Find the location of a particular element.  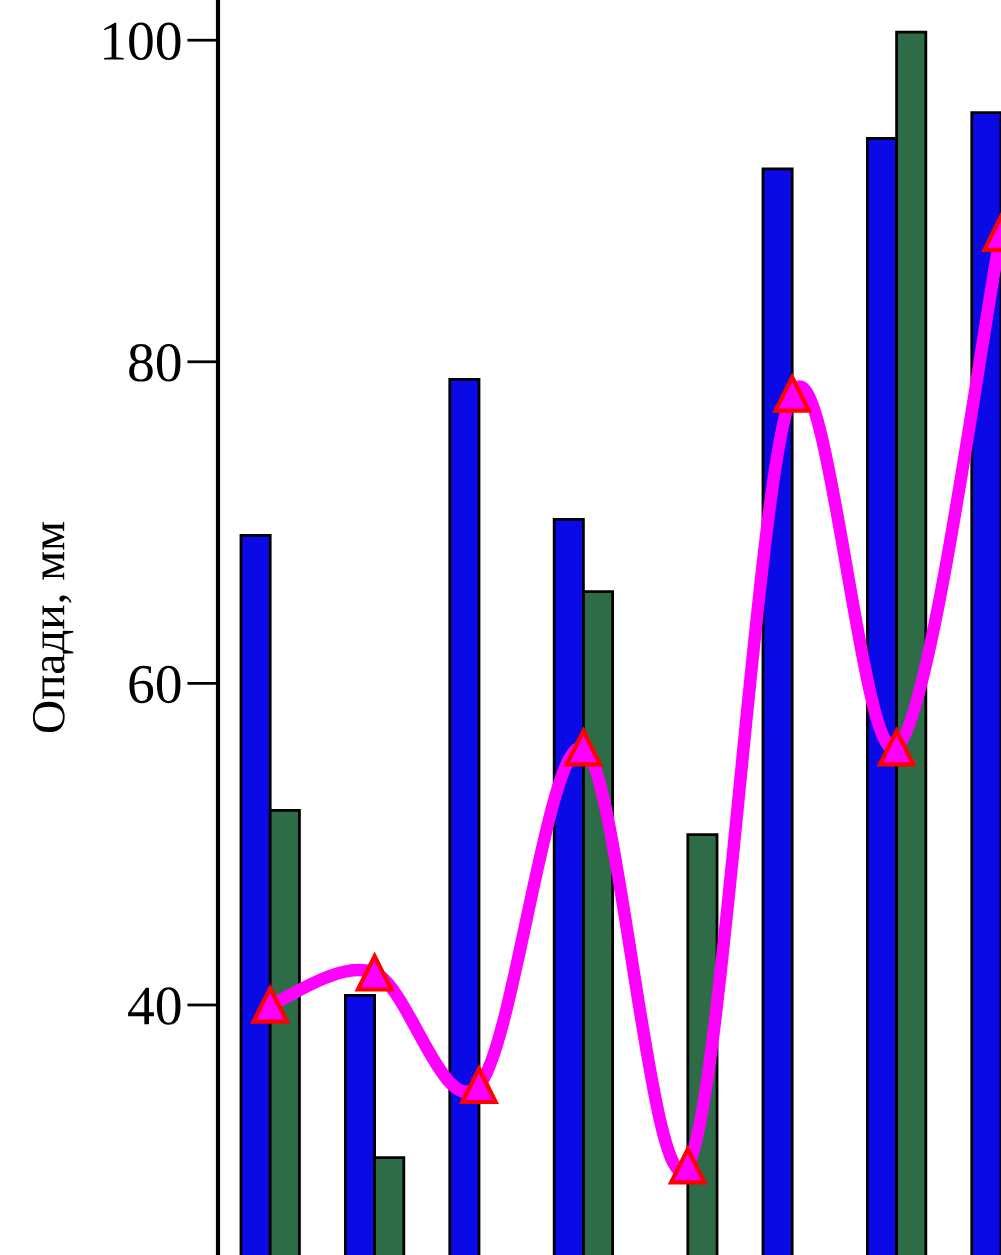

y-tick-label: 80 is located at coordinates (155, 363).